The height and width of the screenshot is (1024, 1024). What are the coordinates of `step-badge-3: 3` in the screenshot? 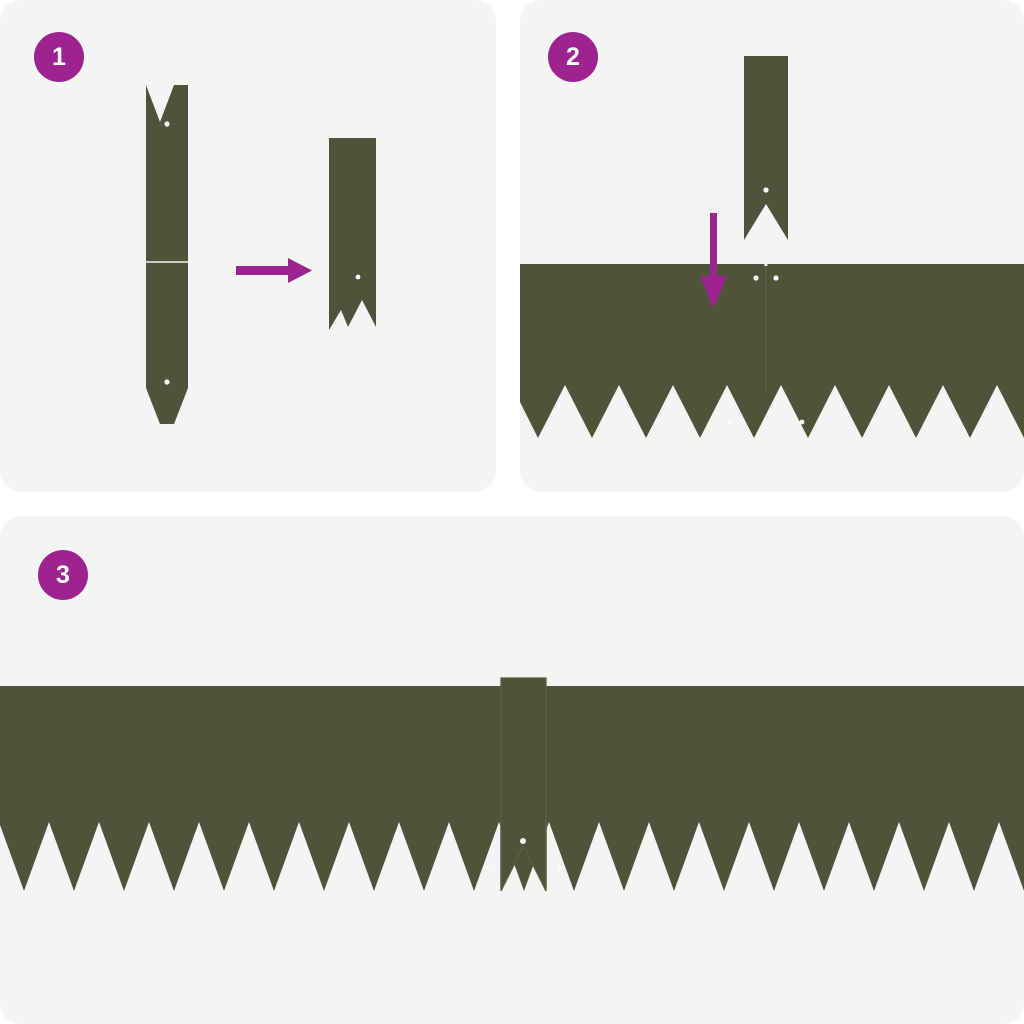 It's located at (63, 575).